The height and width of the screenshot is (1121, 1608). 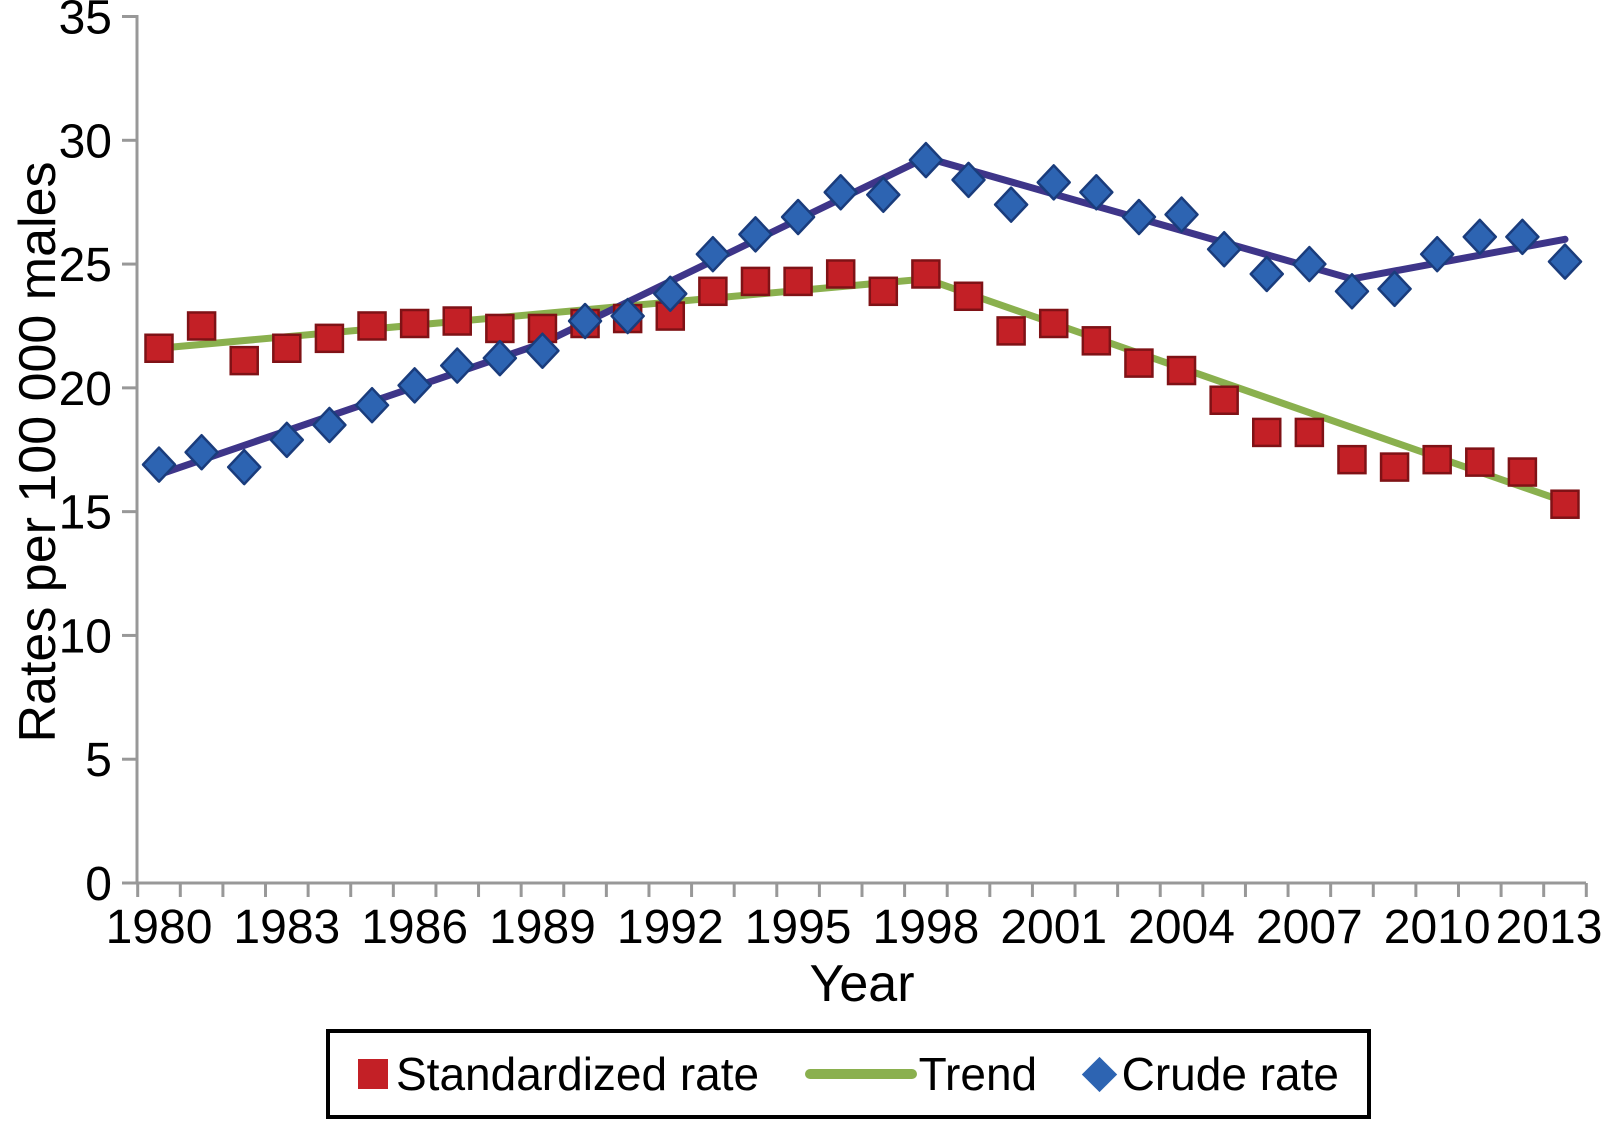 I want to click on y-tick-label: 5, so click(x=98, y=760).